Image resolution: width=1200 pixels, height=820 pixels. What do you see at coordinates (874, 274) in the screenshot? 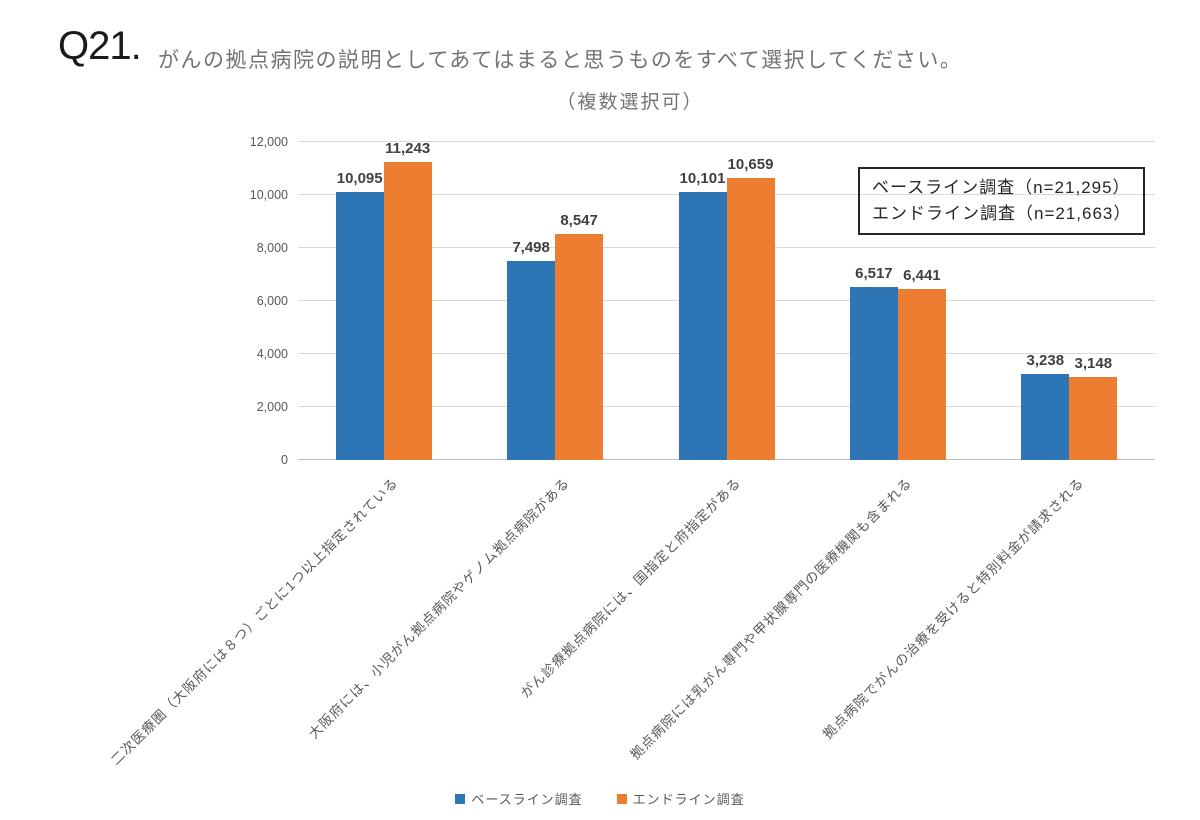
I see `bar-value-label: 6,517` at bounding box center [874, 274].